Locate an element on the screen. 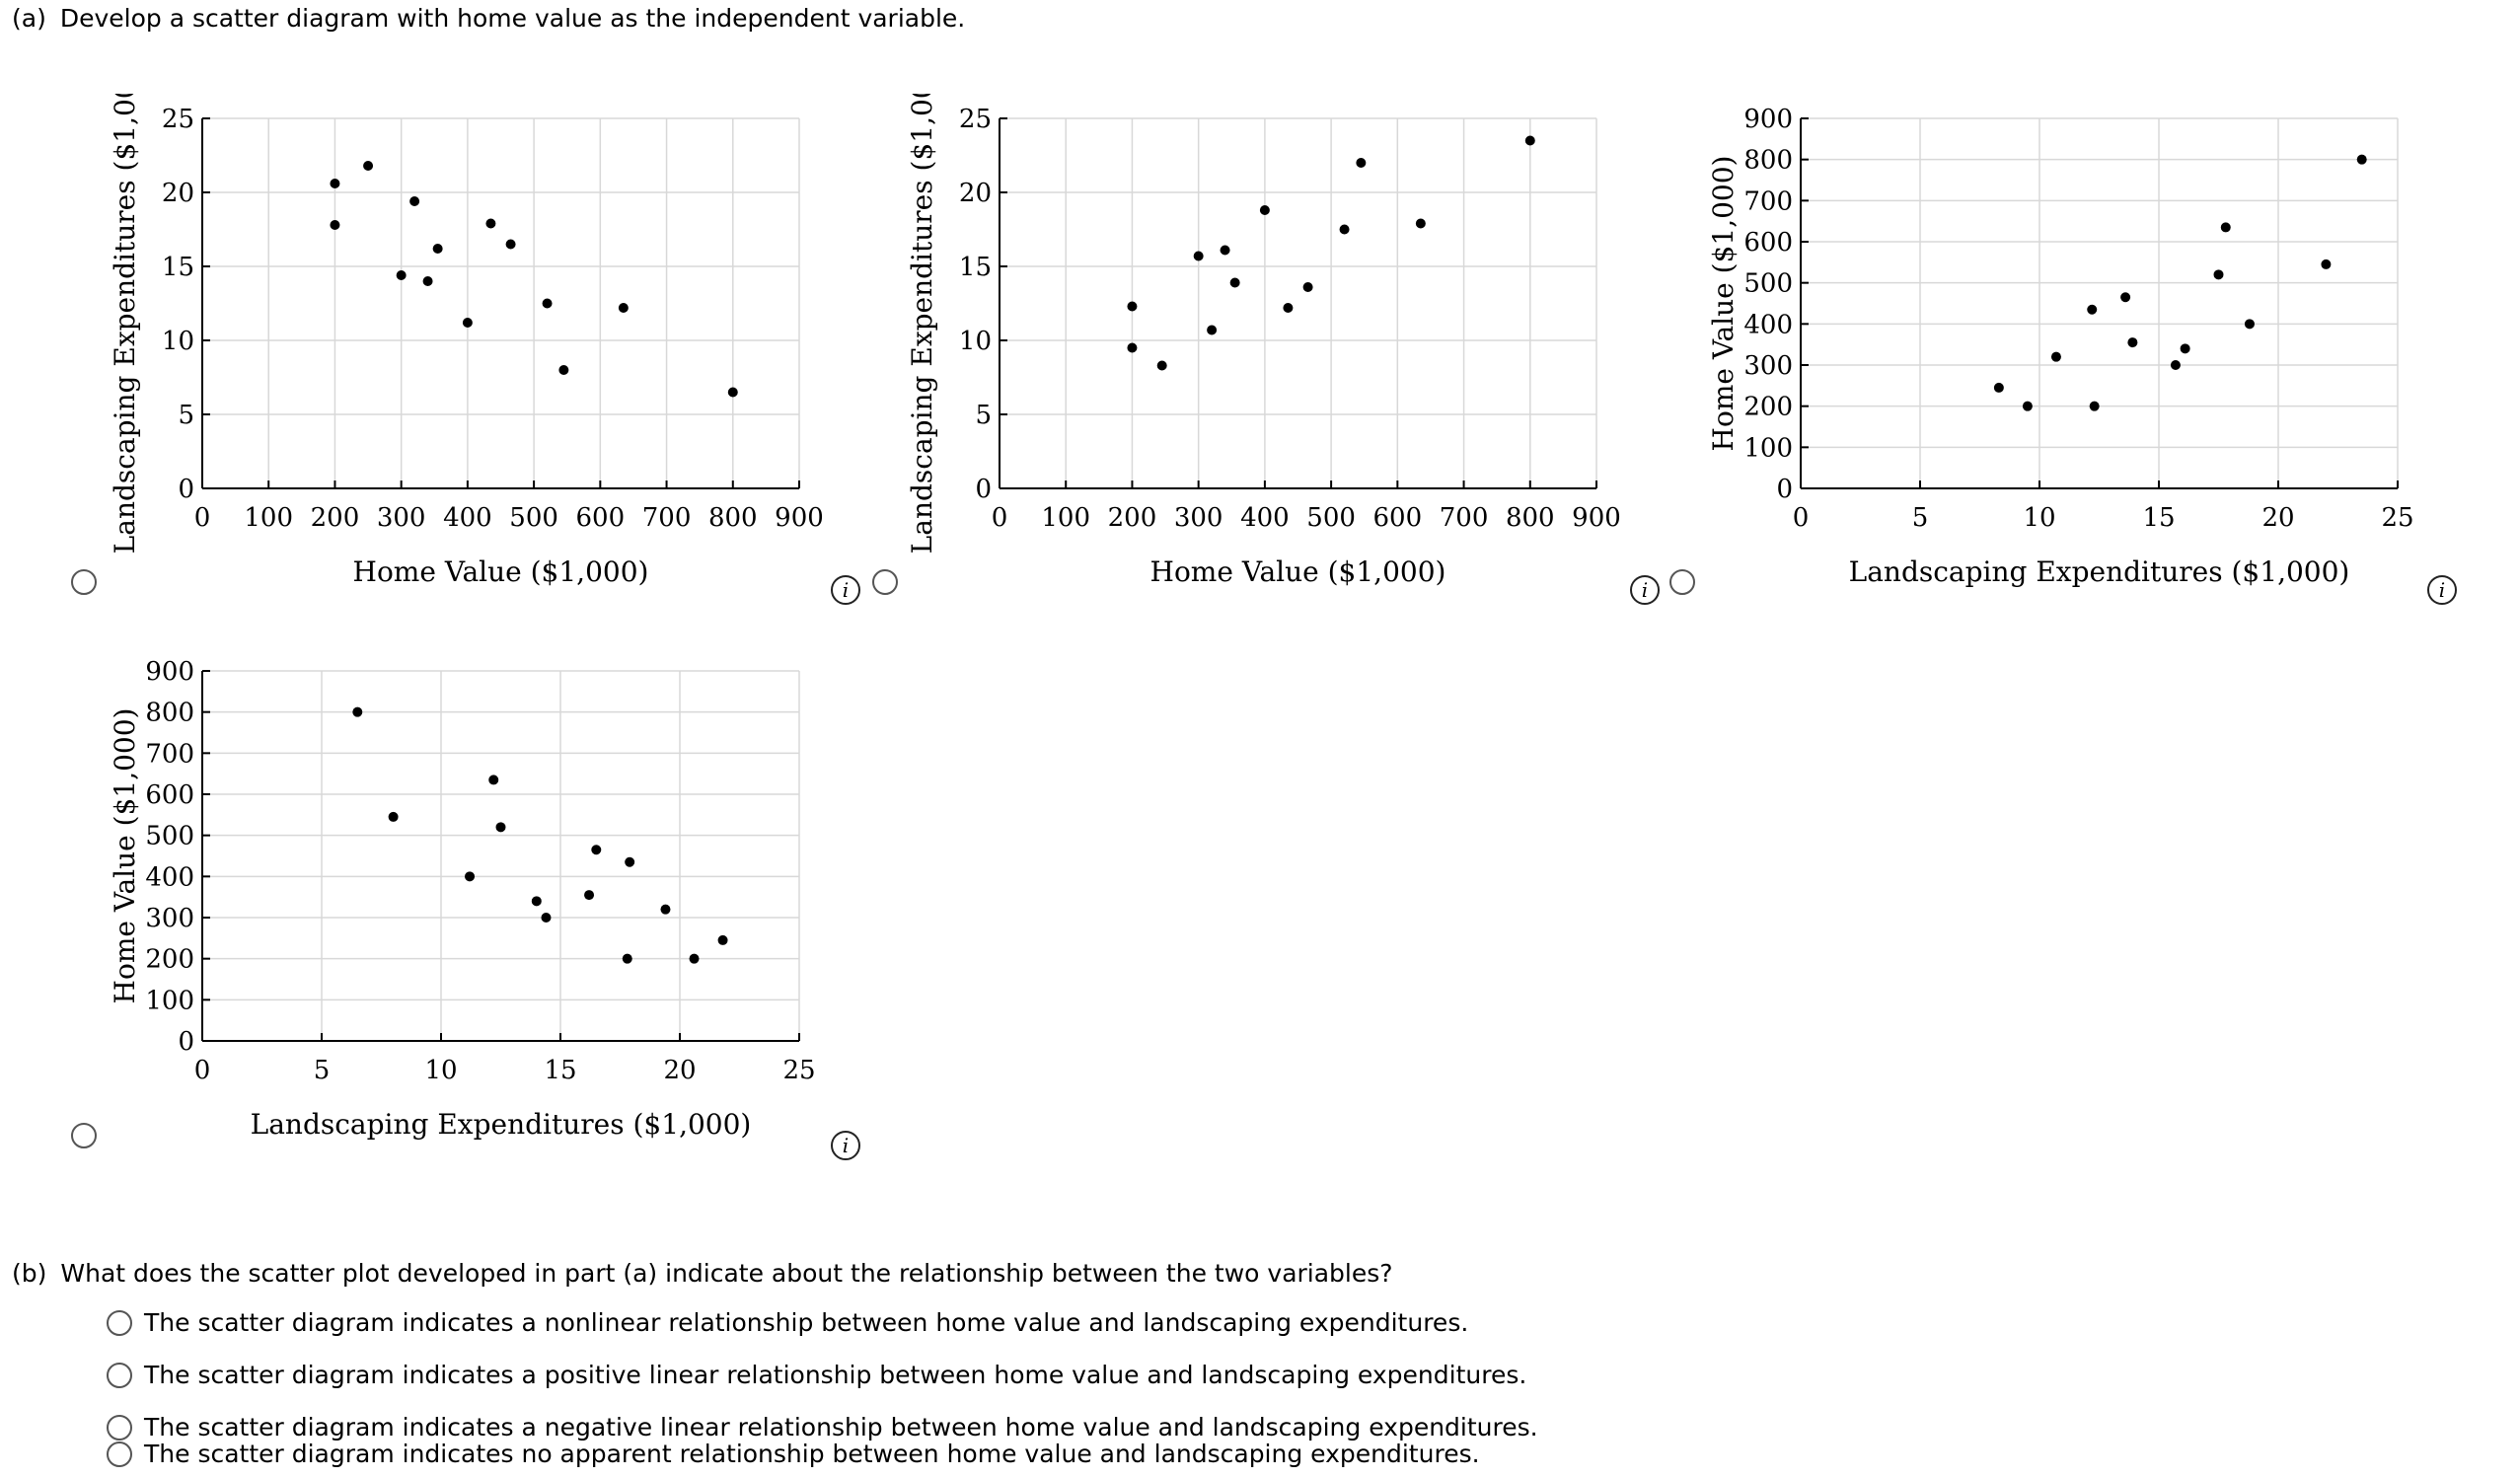 The image size is (2520, 1478). x-tick-label: 100 is located at coordinates (1065, 518).